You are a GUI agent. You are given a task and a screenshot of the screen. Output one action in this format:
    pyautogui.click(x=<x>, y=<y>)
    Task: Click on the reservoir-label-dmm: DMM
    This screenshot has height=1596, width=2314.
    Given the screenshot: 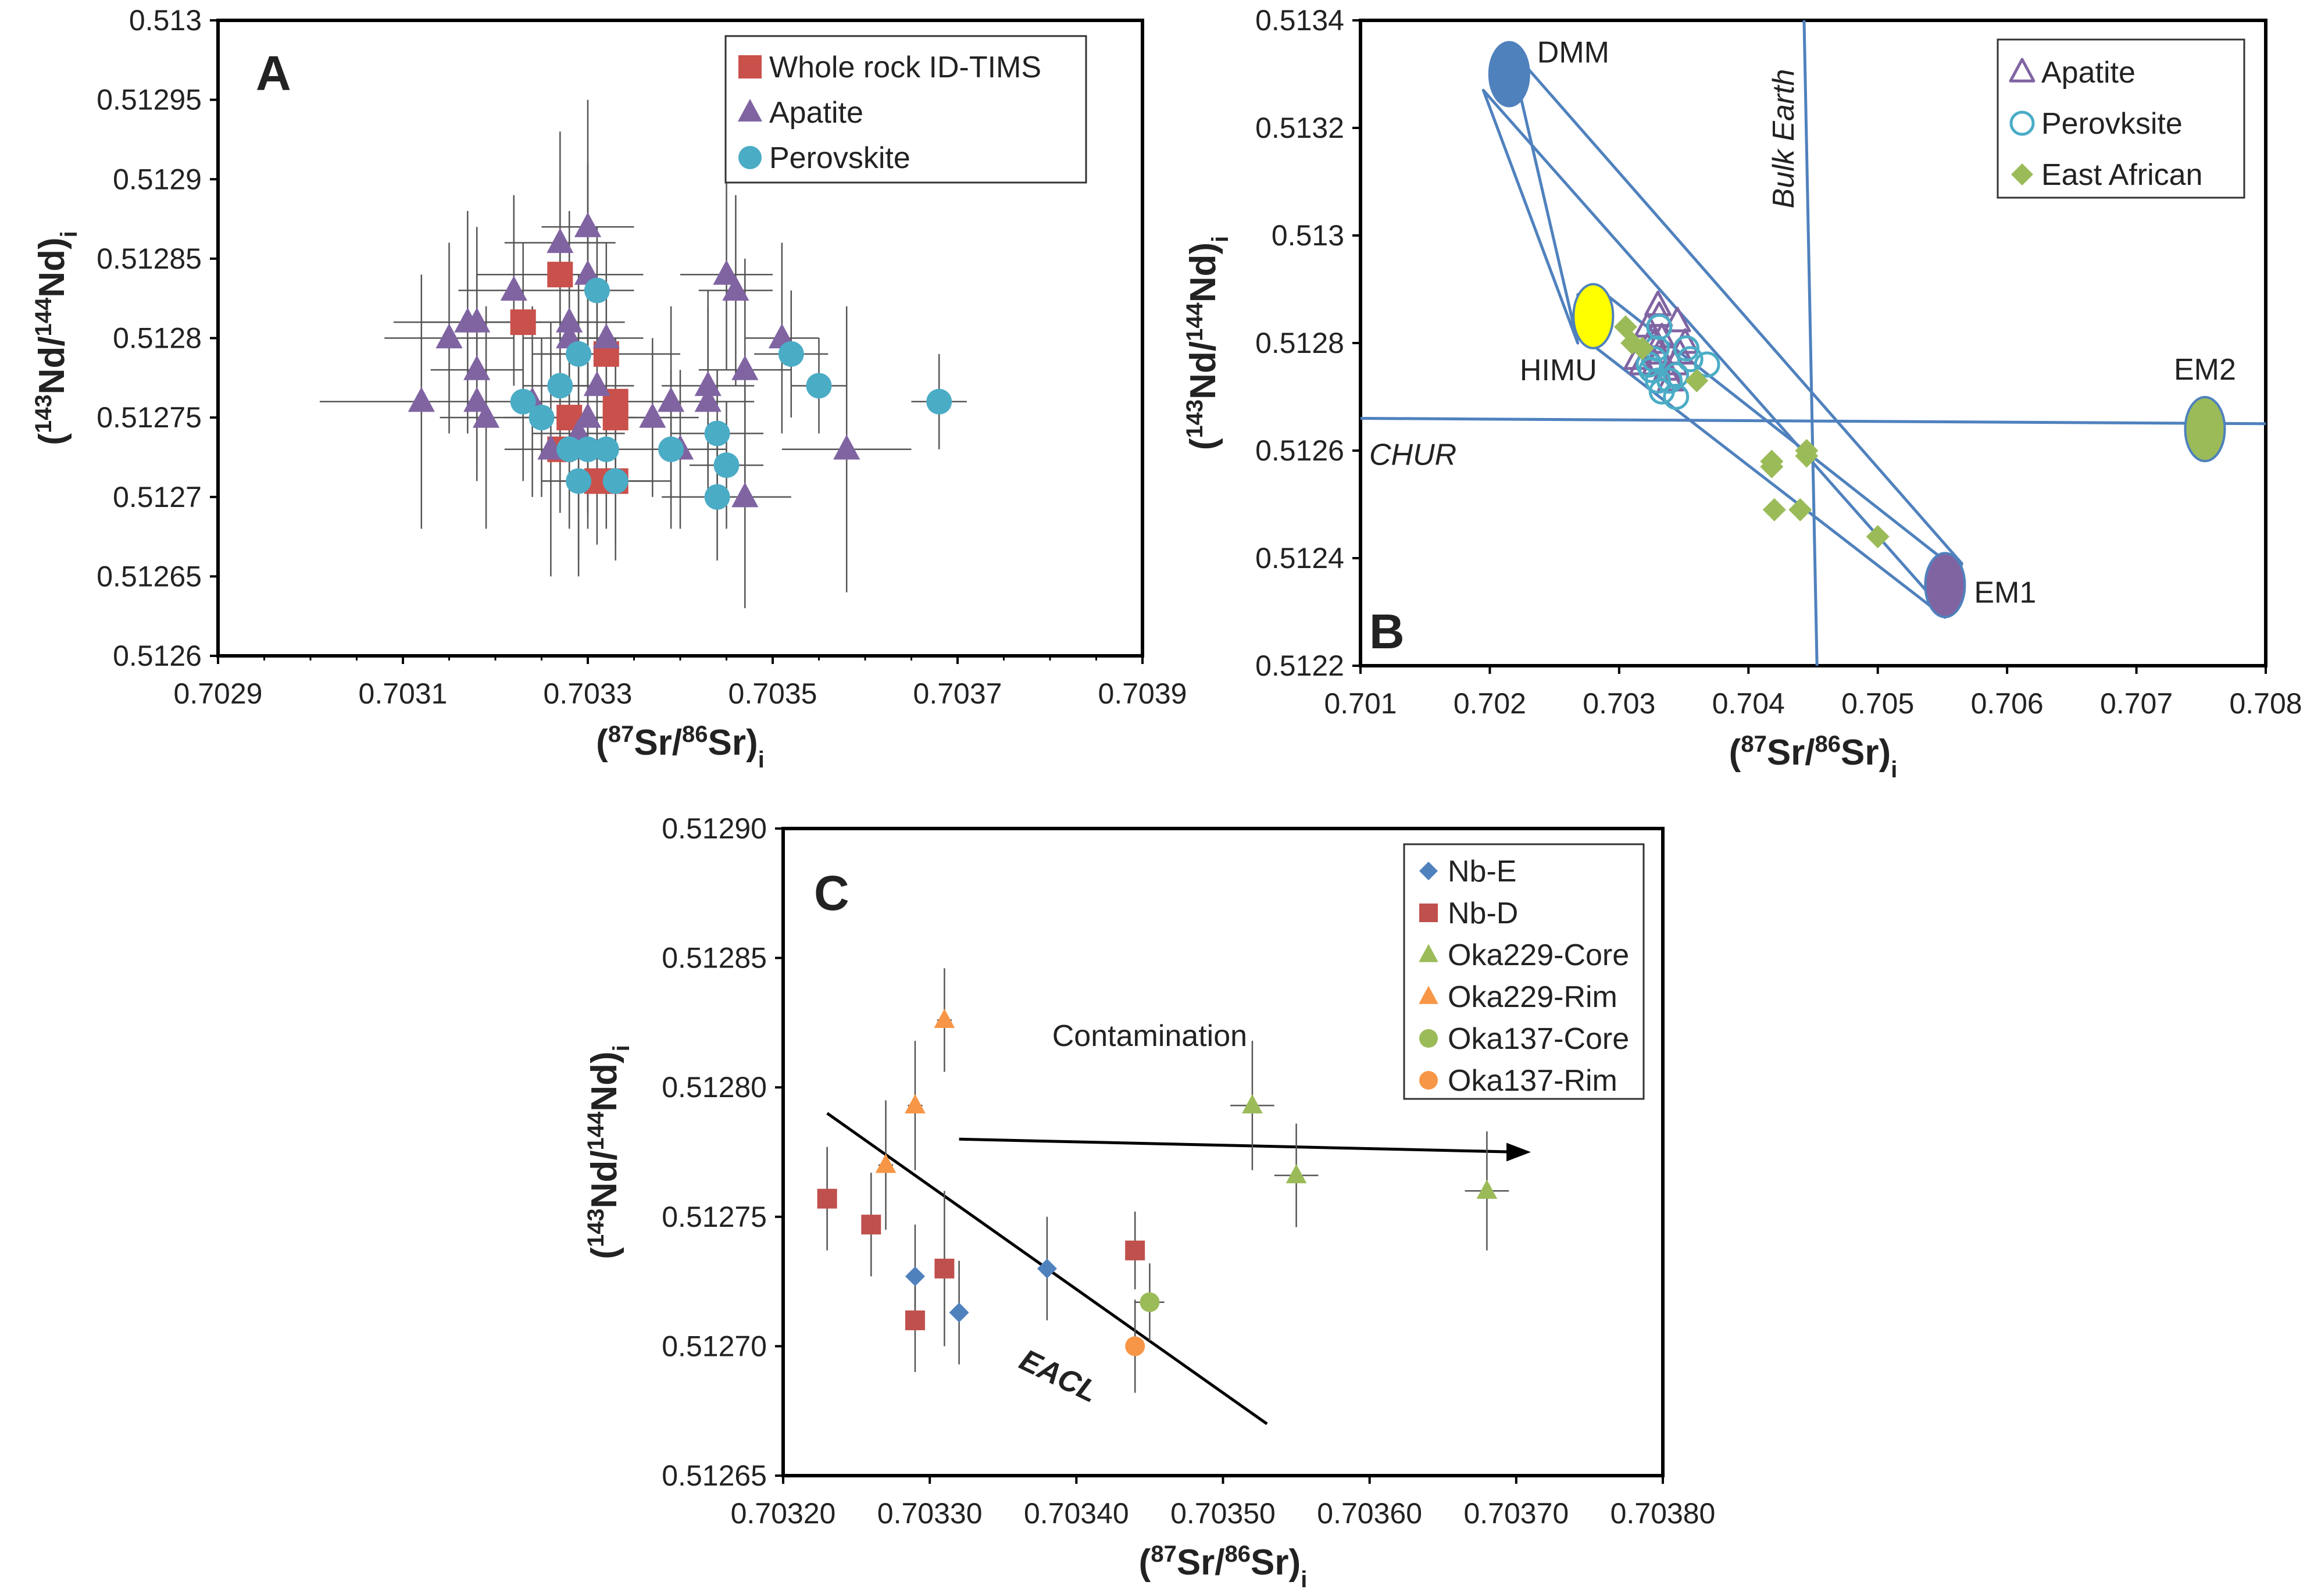 What is the action you would take?
    pyautogui.click(x=1573, y=53)
    